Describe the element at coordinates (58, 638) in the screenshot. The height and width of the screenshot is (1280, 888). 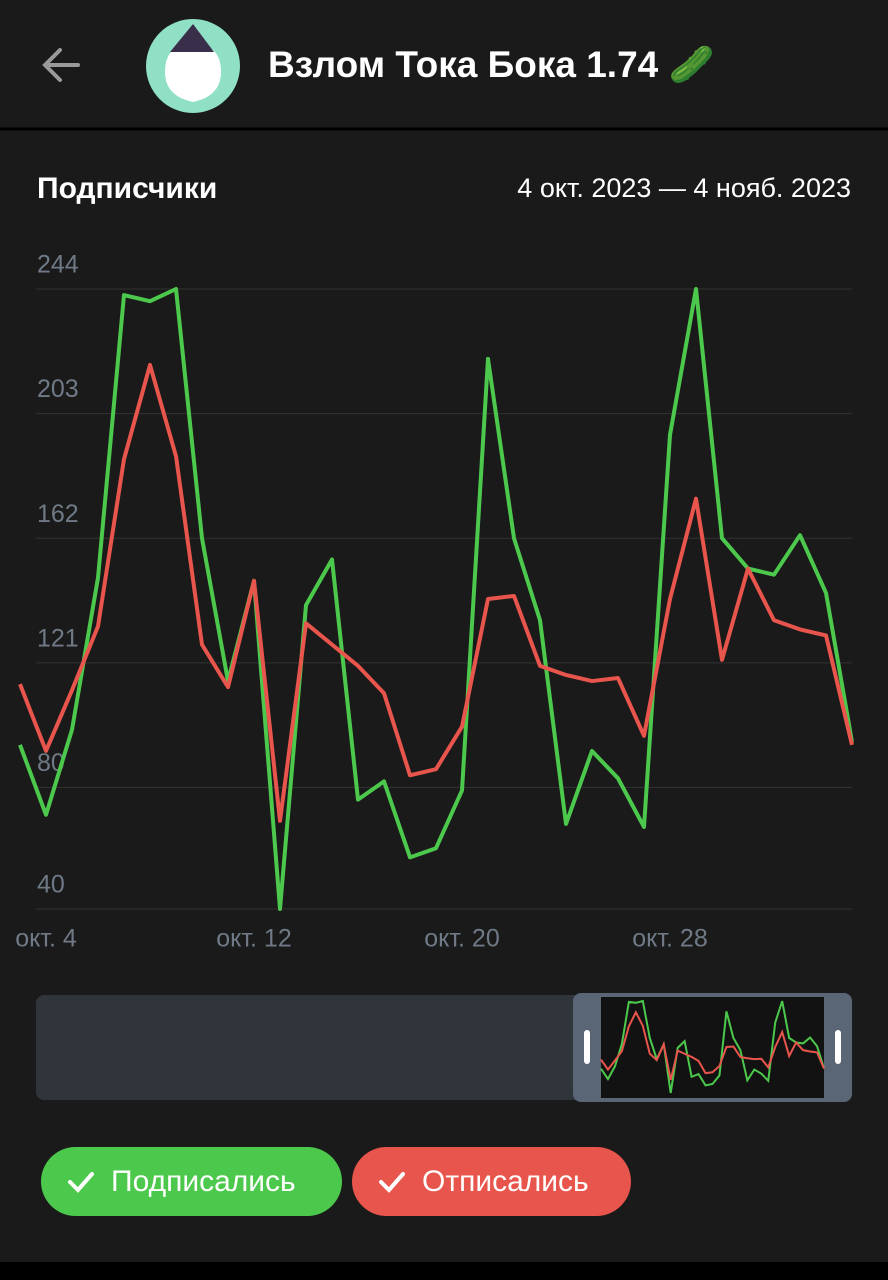
I see `y-tick-label: 121` at that location.